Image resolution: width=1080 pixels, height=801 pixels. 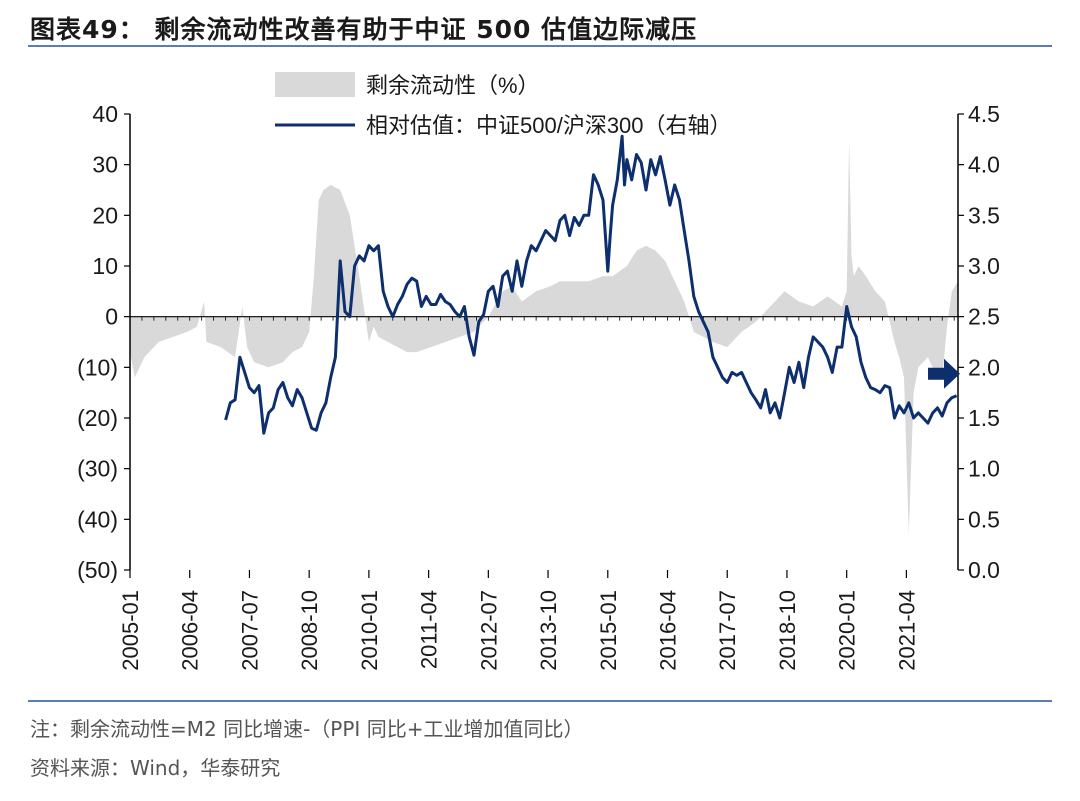 I want to click on x-tick-label: 2021-04, so click(x=906, y=630).